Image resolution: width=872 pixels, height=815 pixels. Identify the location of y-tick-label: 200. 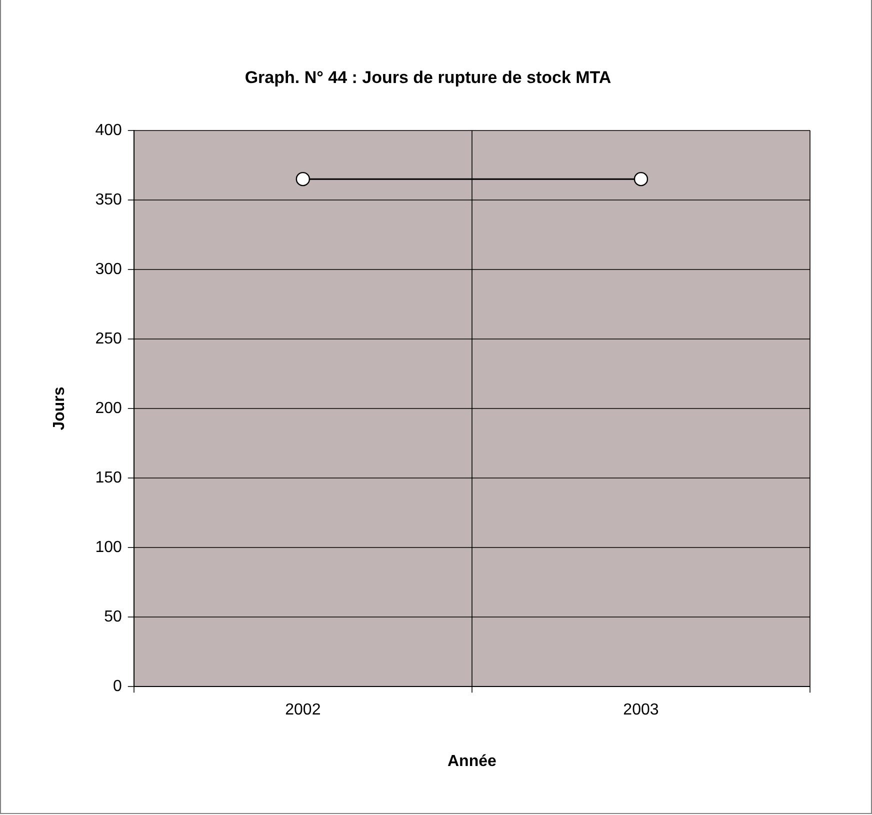
(108, 408).